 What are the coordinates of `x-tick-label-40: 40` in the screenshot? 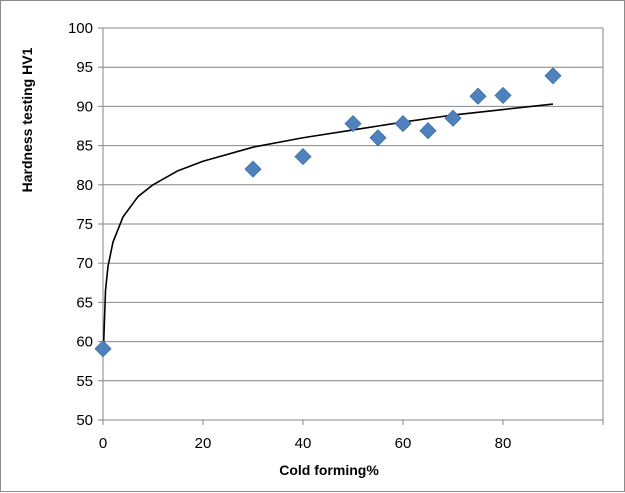 It's located at (303, 443).